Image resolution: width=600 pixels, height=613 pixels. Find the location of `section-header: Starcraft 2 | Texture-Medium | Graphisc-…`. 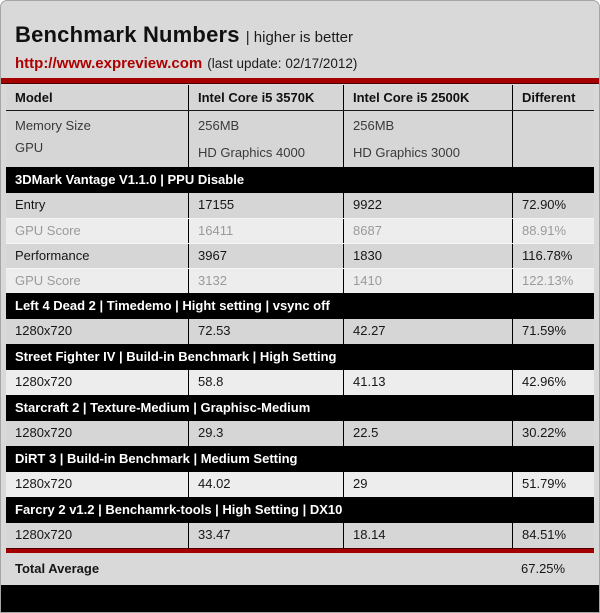

section-header: Starcraft 2 | Texture-Medium | Graphisc-… is located at coordinates (300, 408).